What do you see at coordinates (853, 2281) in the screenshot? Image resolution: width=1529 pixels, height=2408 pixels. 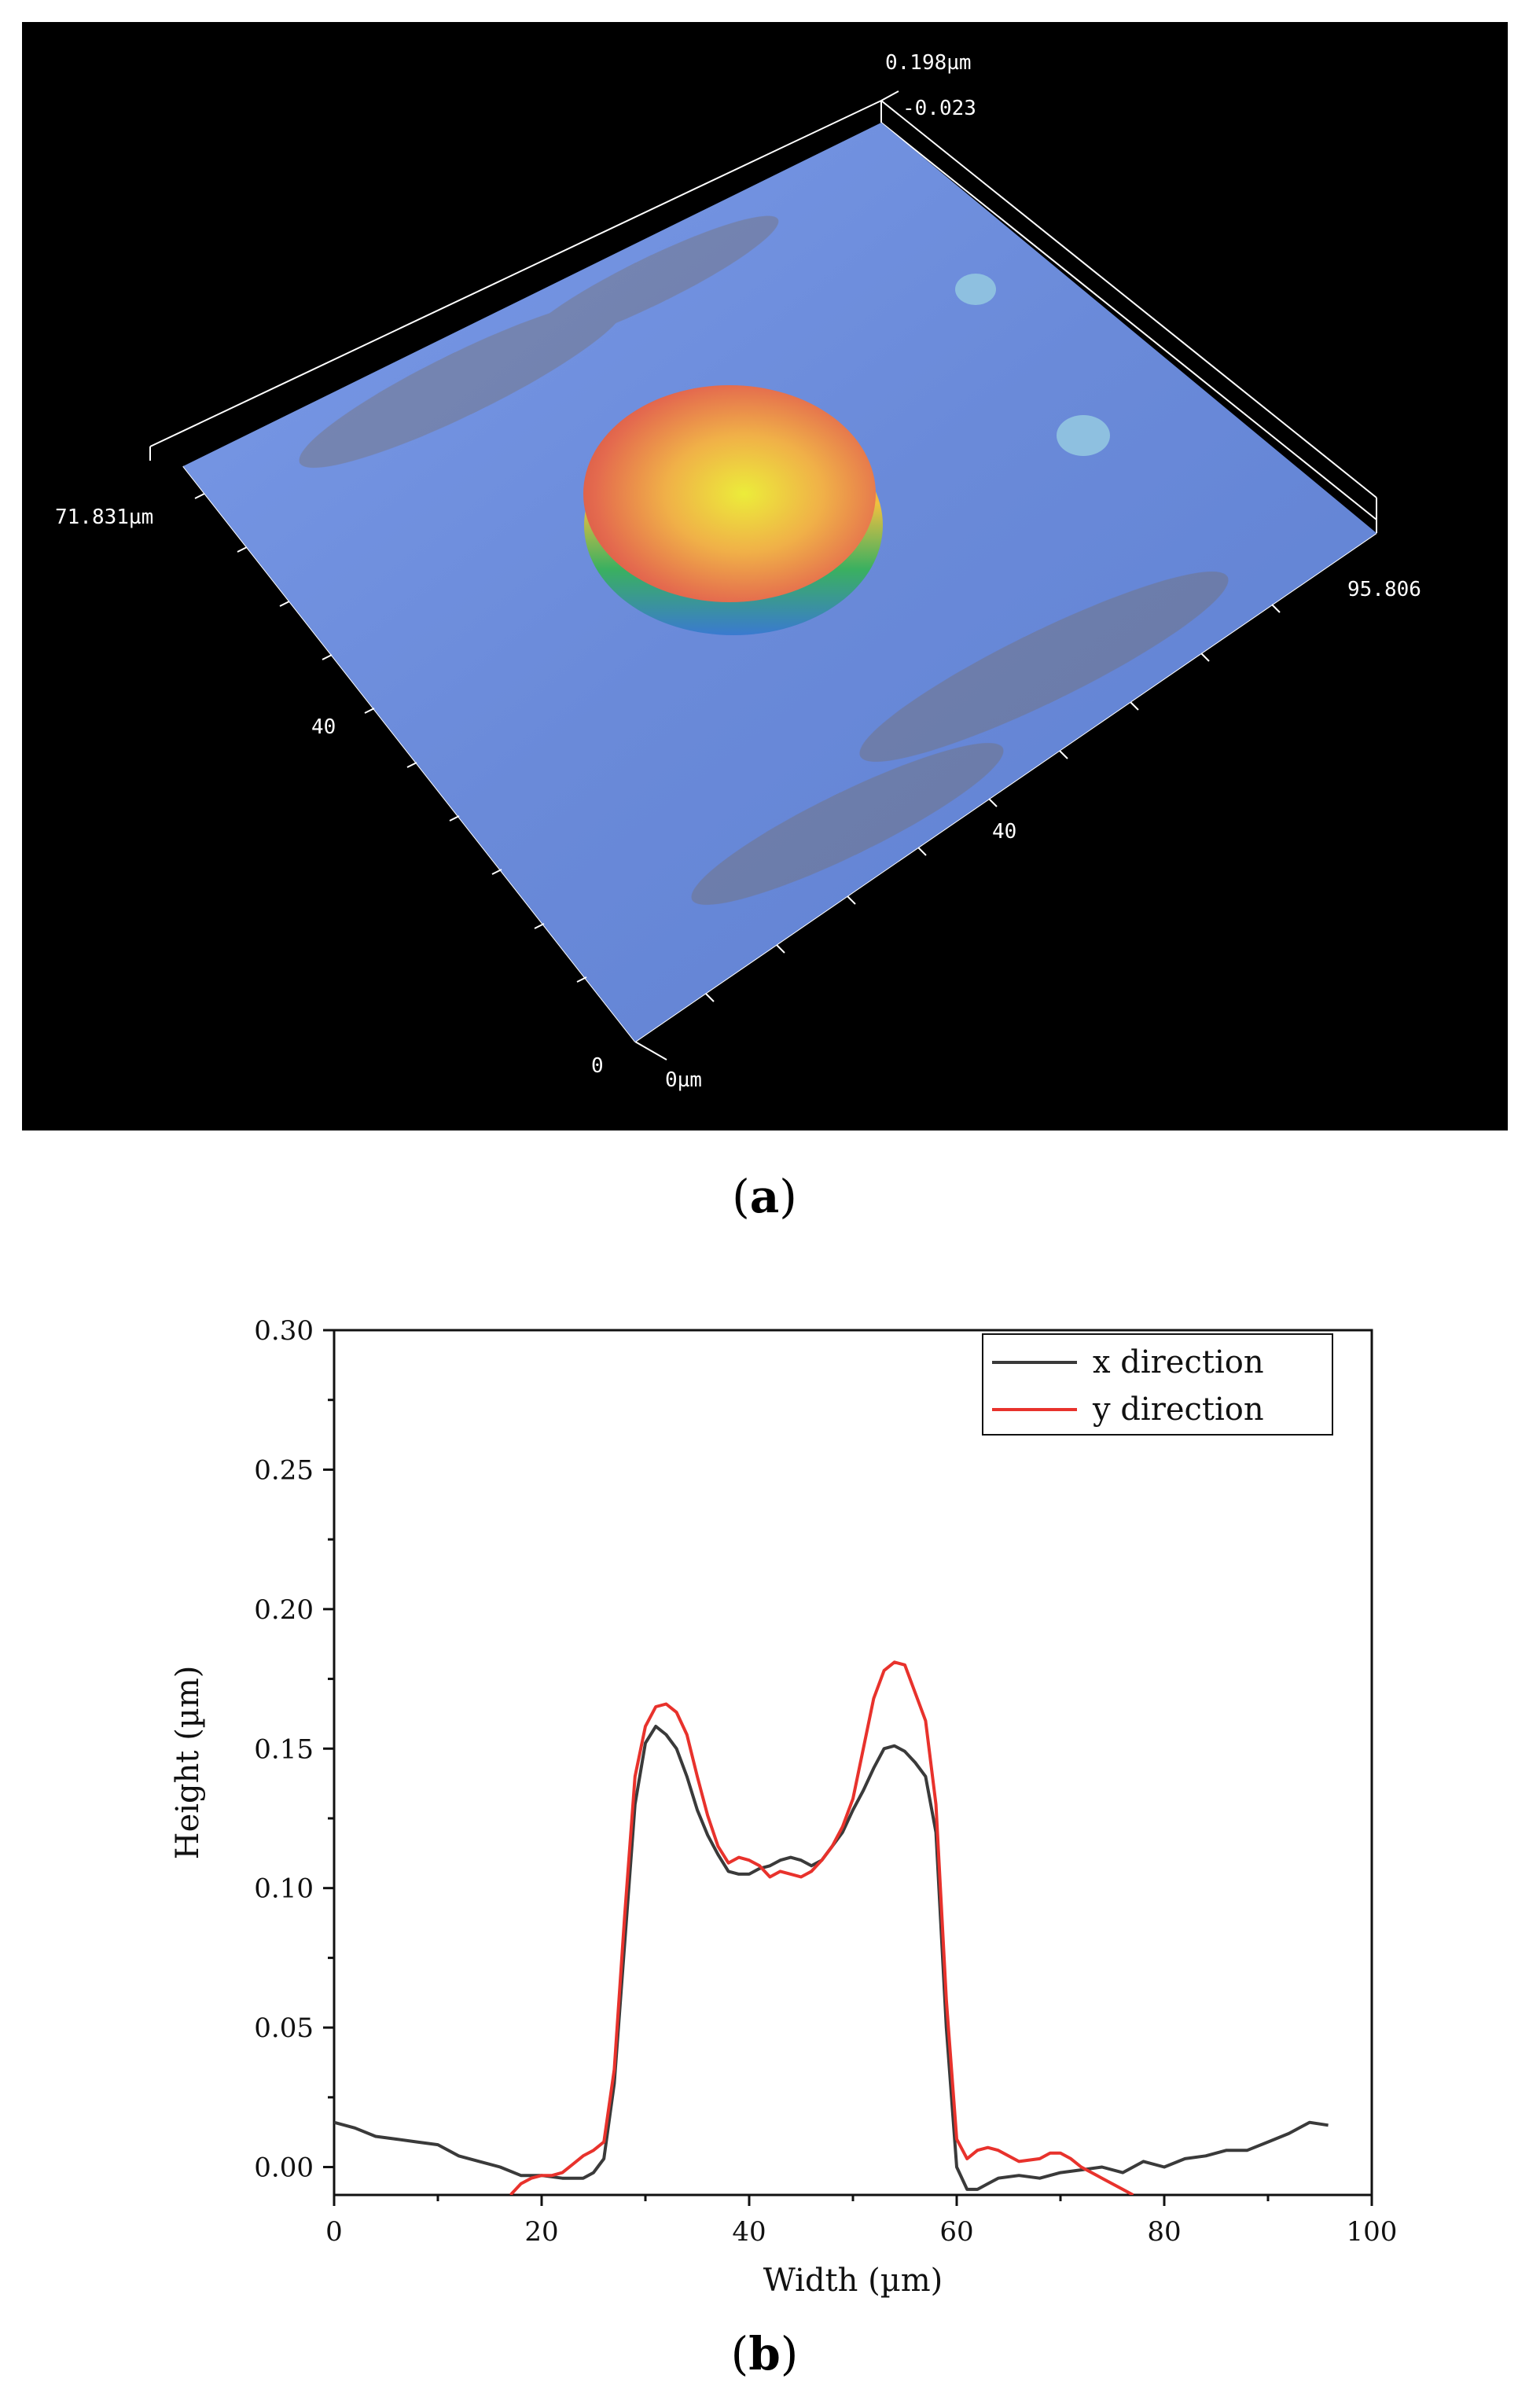 I see `x-axis-title: Width (µm)` at bounding box center [853, 2281].